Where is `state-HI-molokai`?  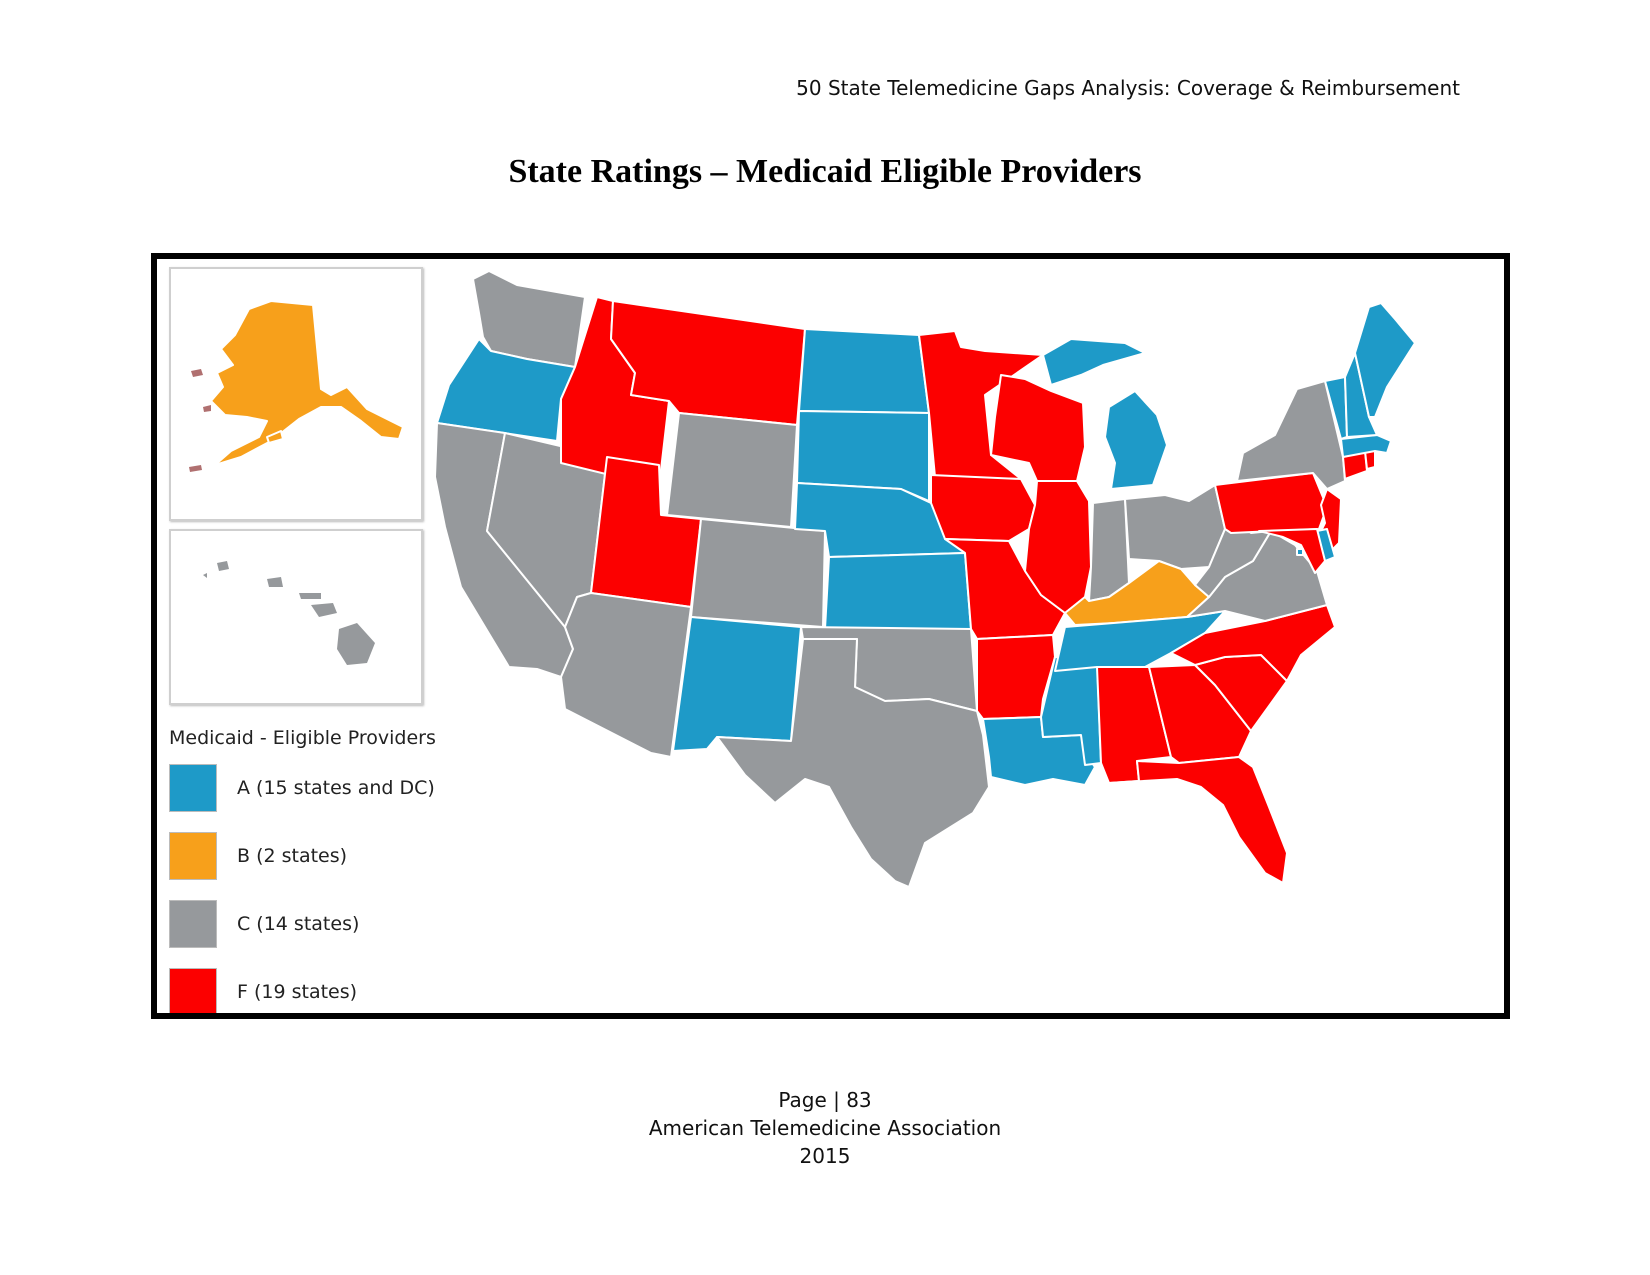 state-HI-molokai is located at coordinates (310, 596).